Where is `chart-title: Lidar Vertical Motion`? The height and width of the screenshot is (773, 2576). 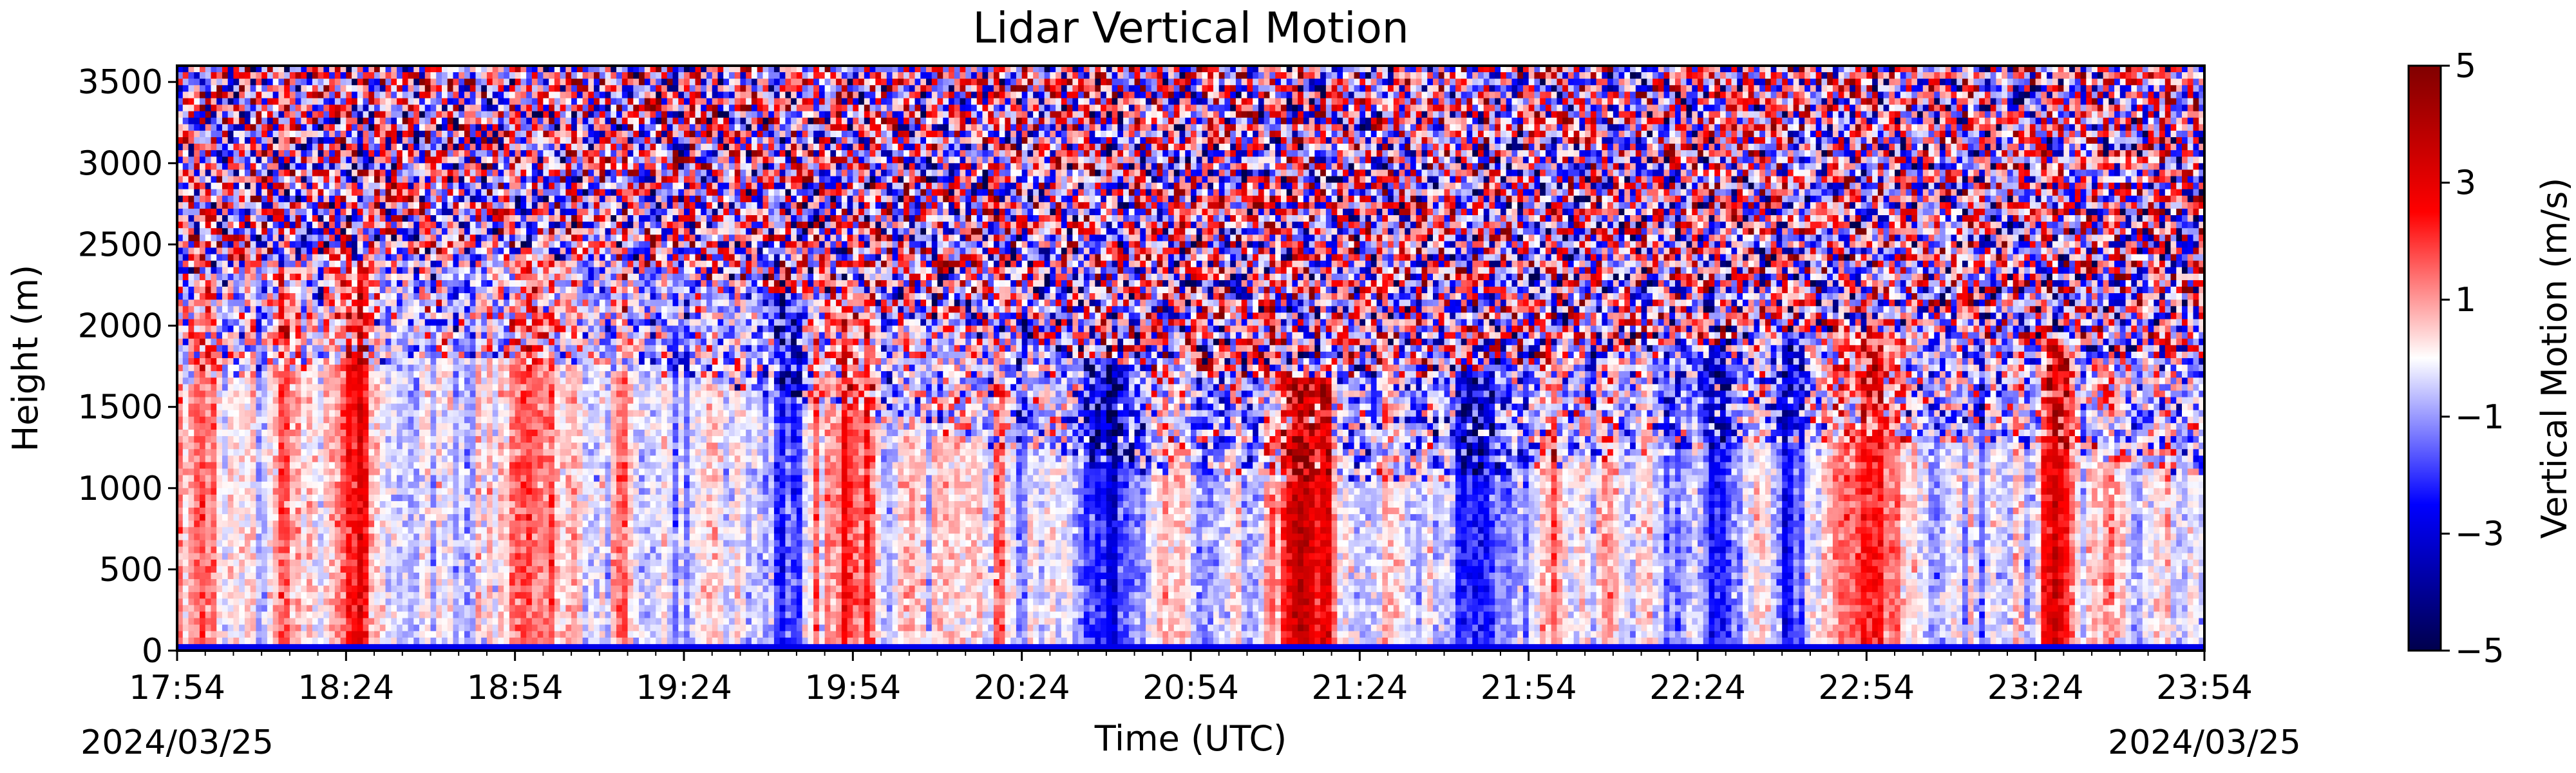
chart-title: Lidar Vertical Motion is located at coordinates (1190, 28).